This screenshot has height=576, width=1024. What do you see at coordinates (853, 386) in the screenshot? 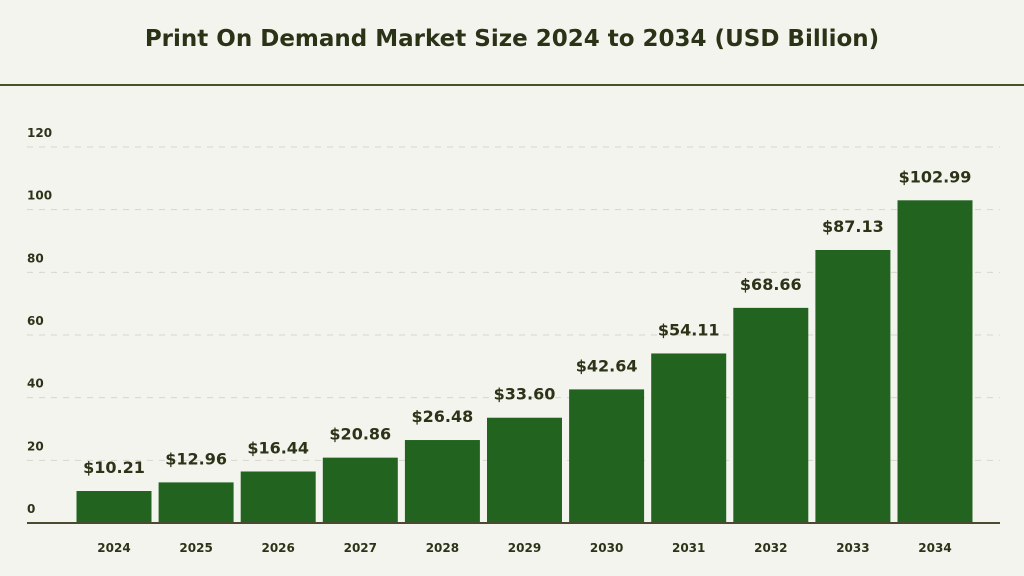
I see `bar-2033` at bounding box center [853, 386].